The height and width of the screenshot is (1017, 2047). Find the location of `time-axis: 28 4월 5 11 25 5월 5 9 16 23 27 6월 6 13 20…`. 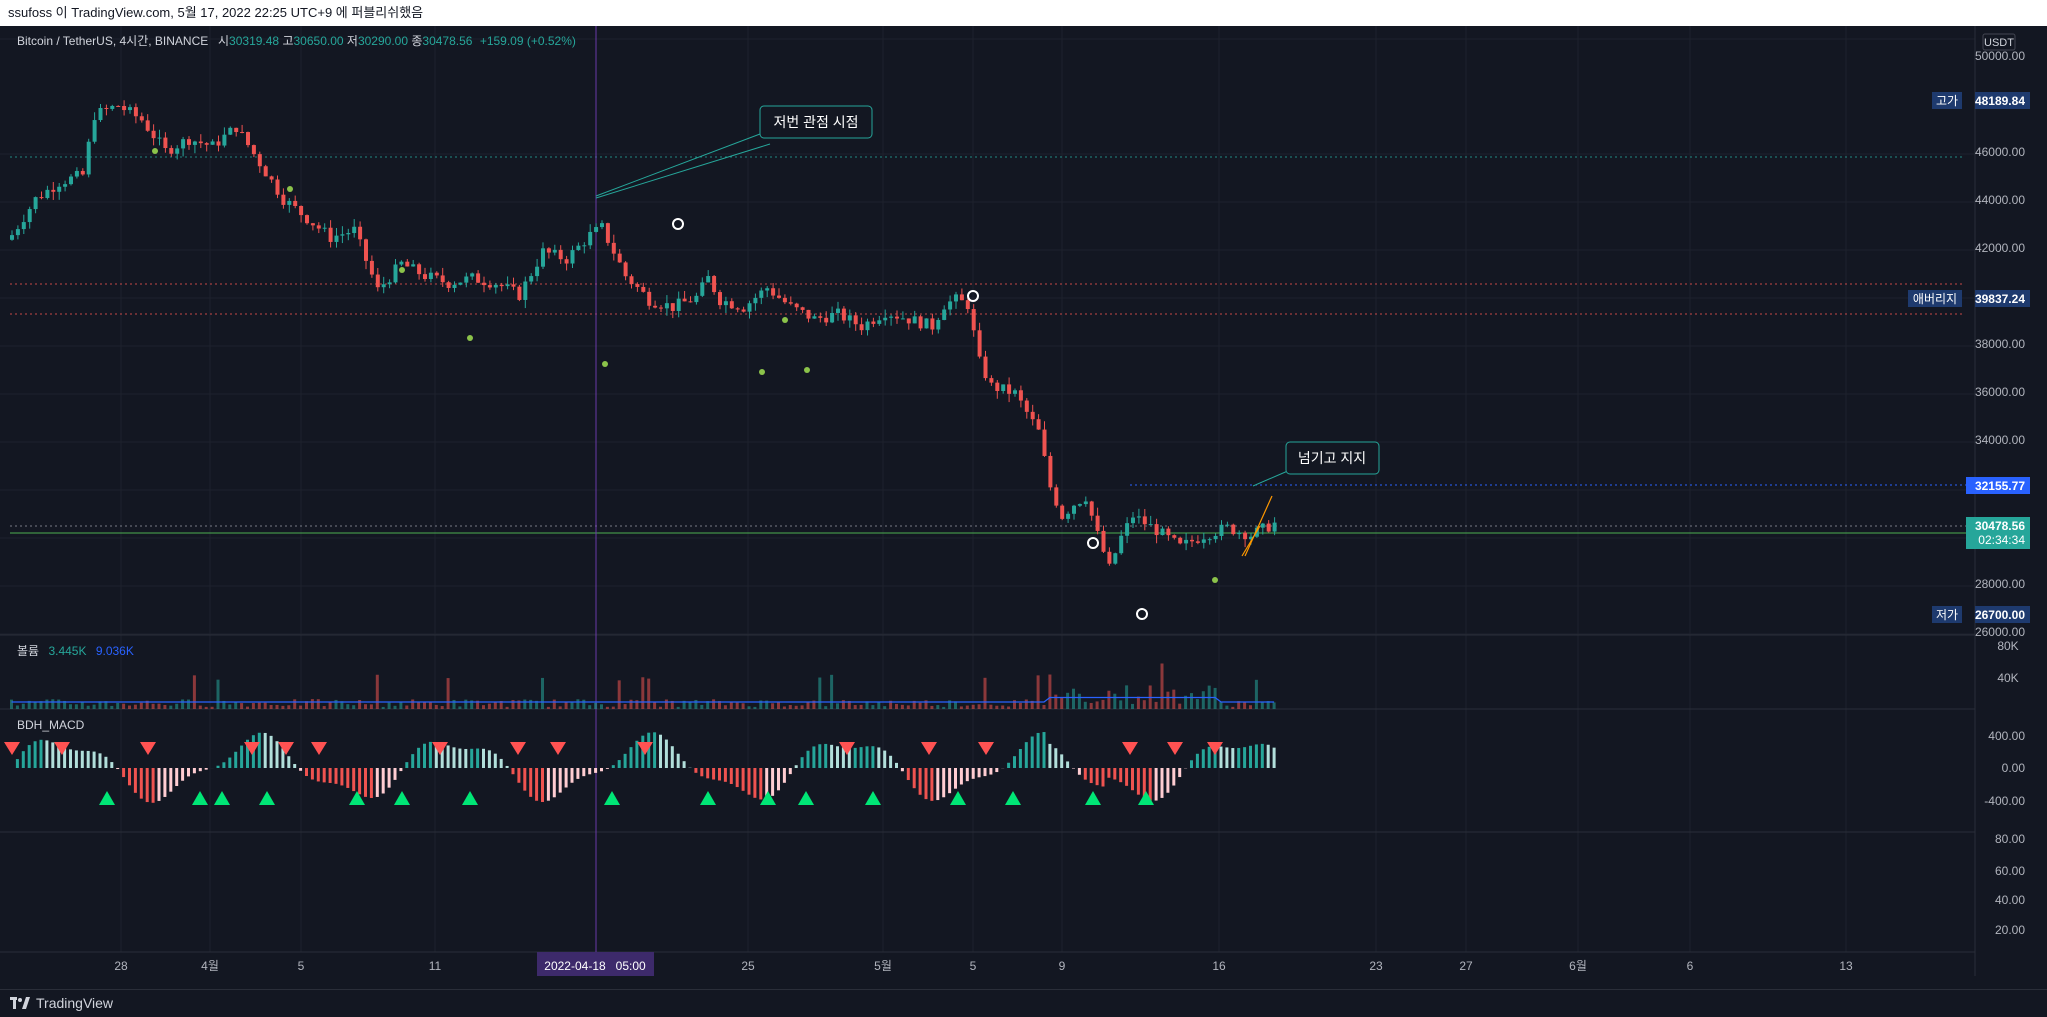

time-axis: 28 4월 5 11 25 5월 5 9 16 23 27 6월 6 13 20… is located at coordinates (983, 964).